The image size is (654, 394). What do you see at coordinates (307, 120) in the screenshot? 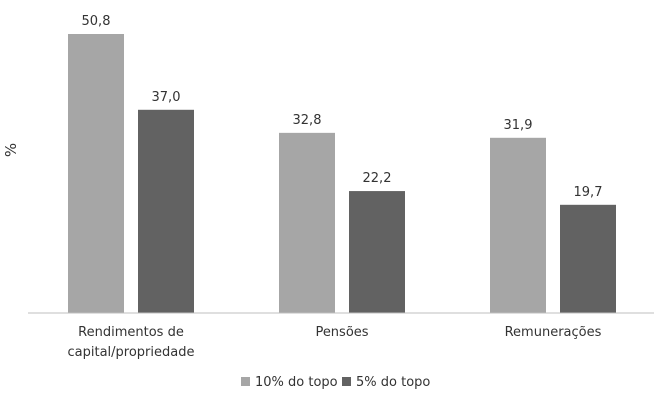
I see `data-label-top10-1: 32,8` at bounding box center [307, 120].